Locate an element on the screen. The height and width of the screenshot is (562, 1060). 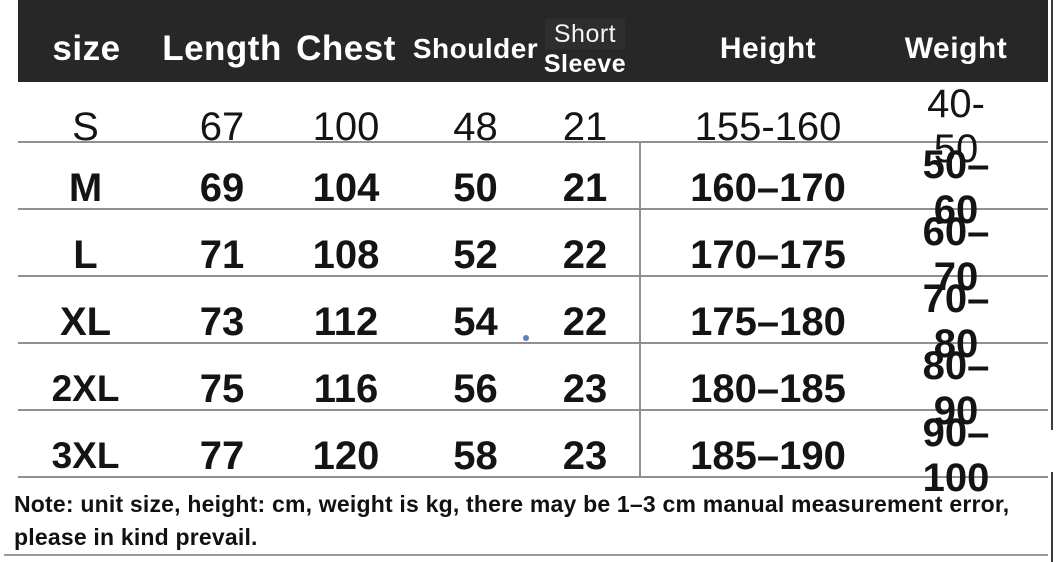
blue-dot-artifact is located at coordinates (526, 338).